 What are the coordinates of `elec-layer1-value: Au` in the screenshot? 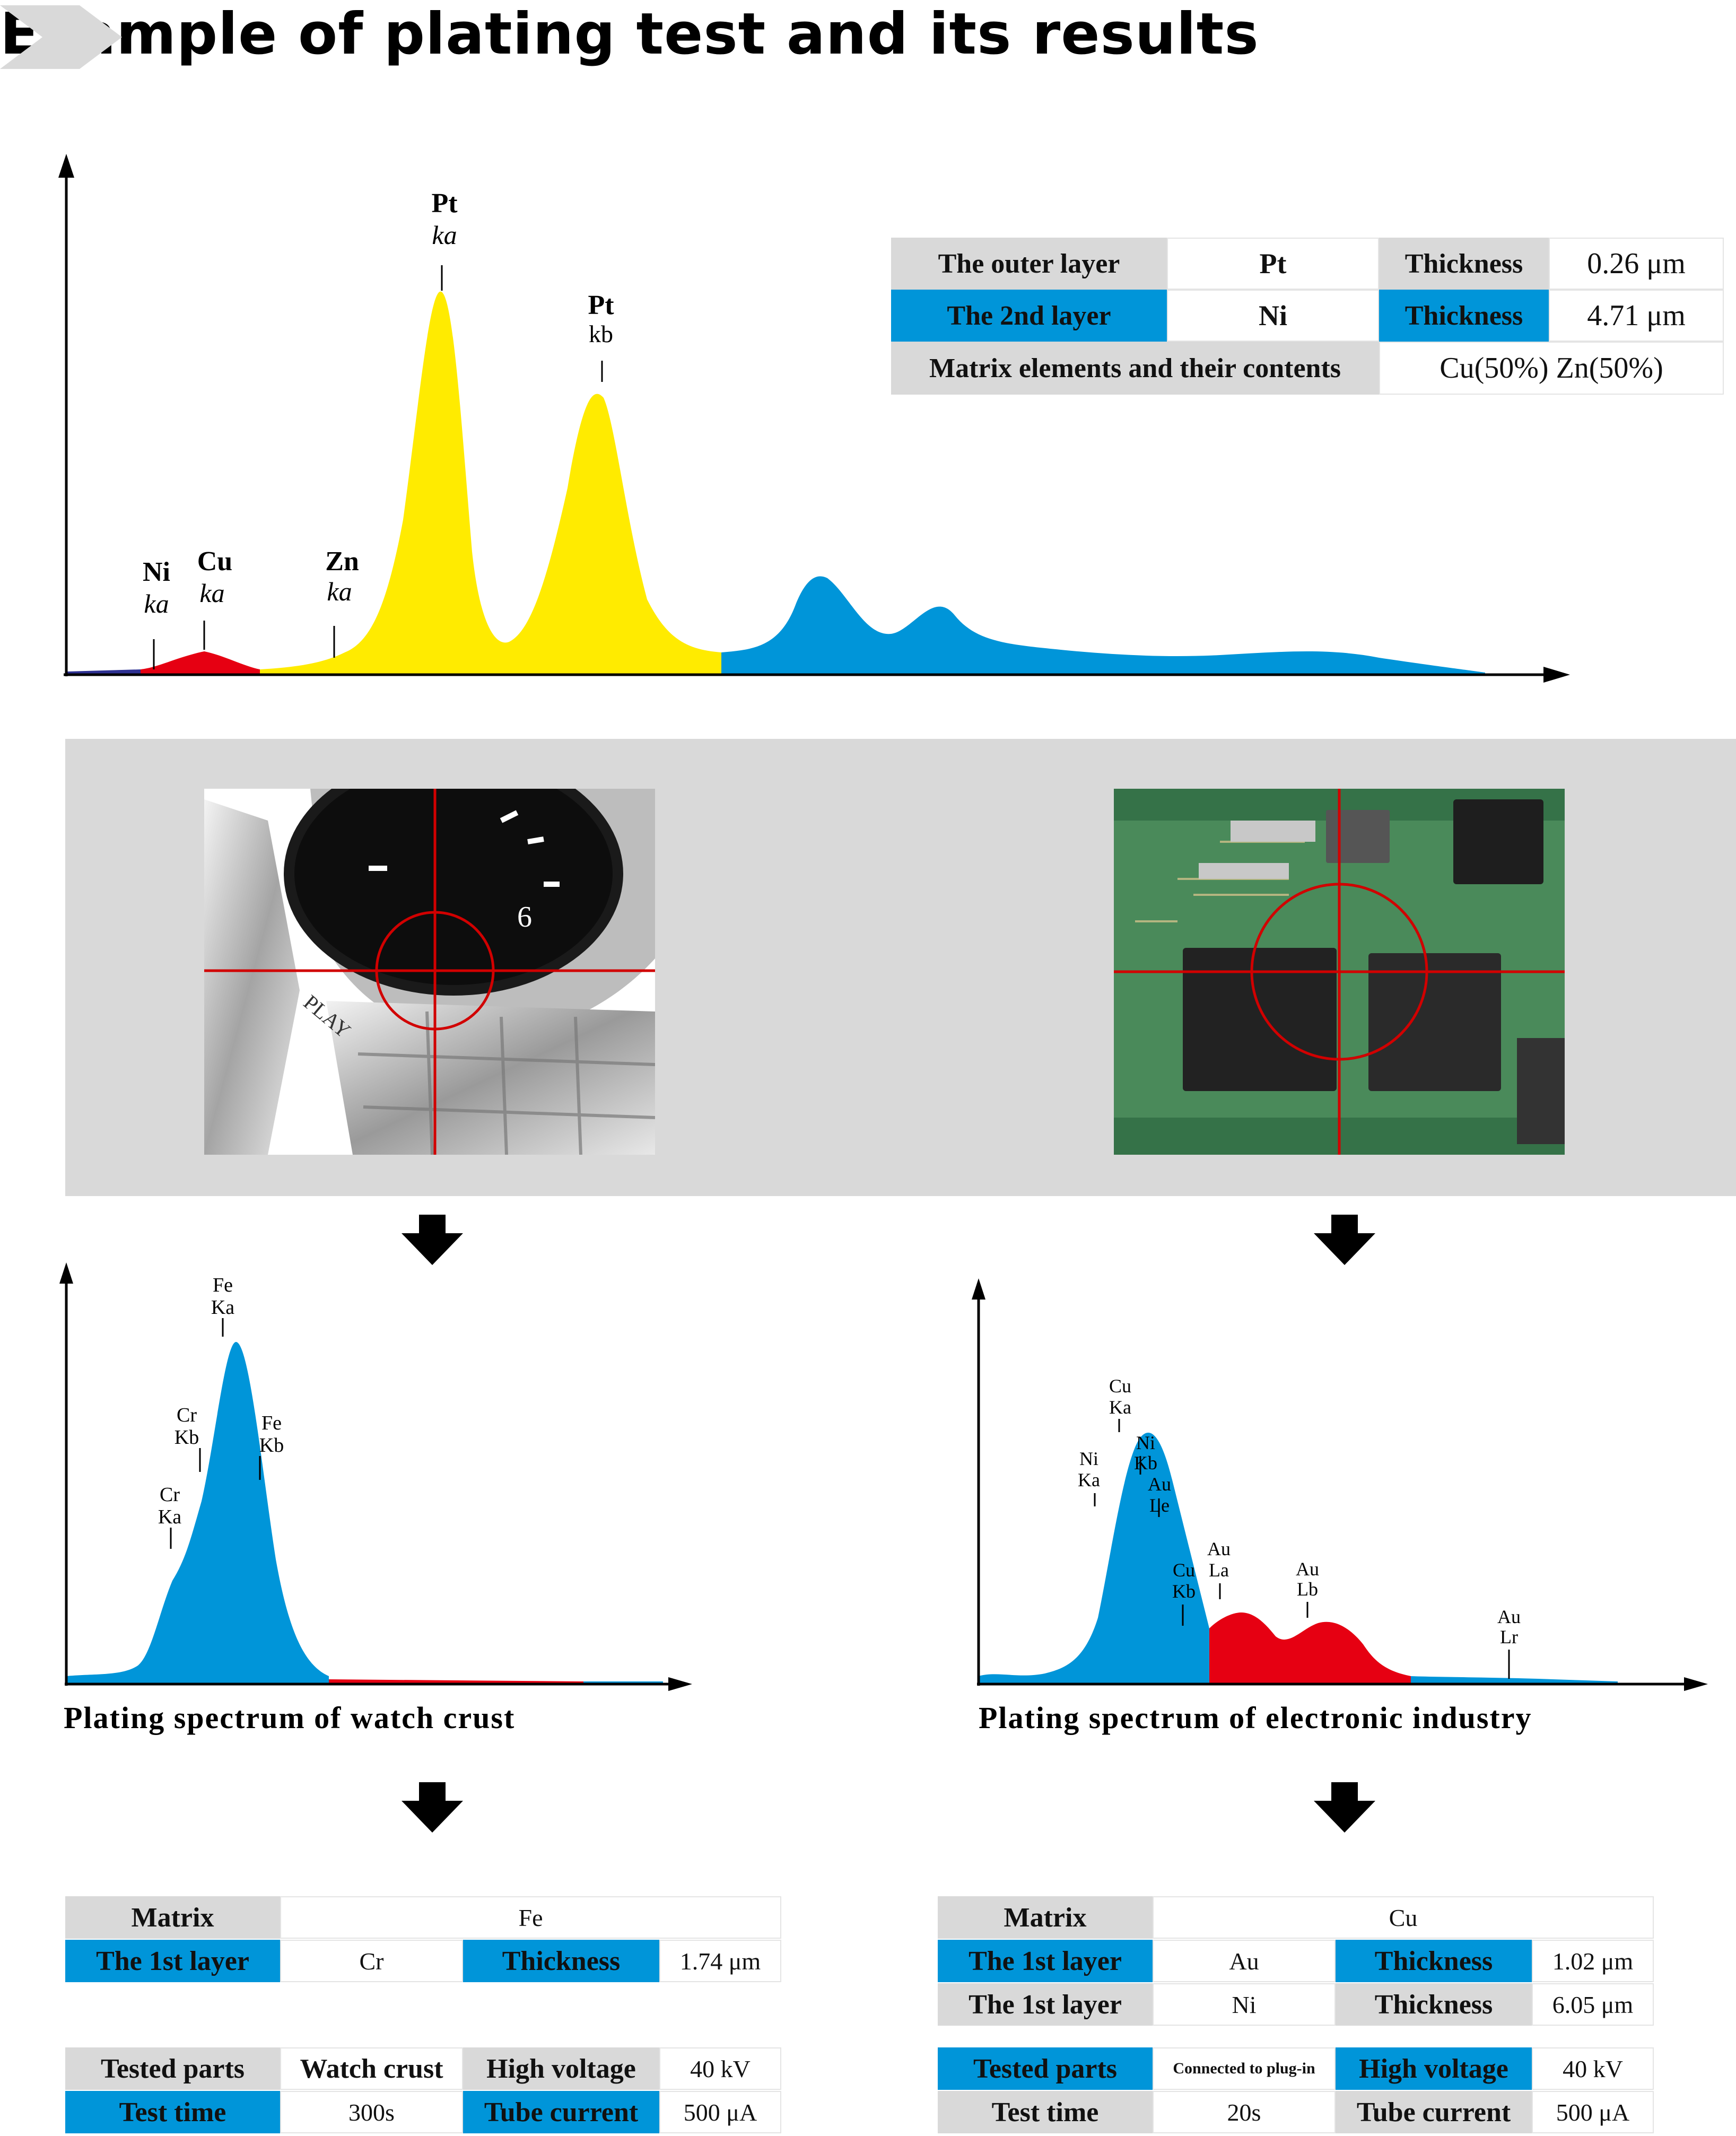 It's located at (1244, 1961).